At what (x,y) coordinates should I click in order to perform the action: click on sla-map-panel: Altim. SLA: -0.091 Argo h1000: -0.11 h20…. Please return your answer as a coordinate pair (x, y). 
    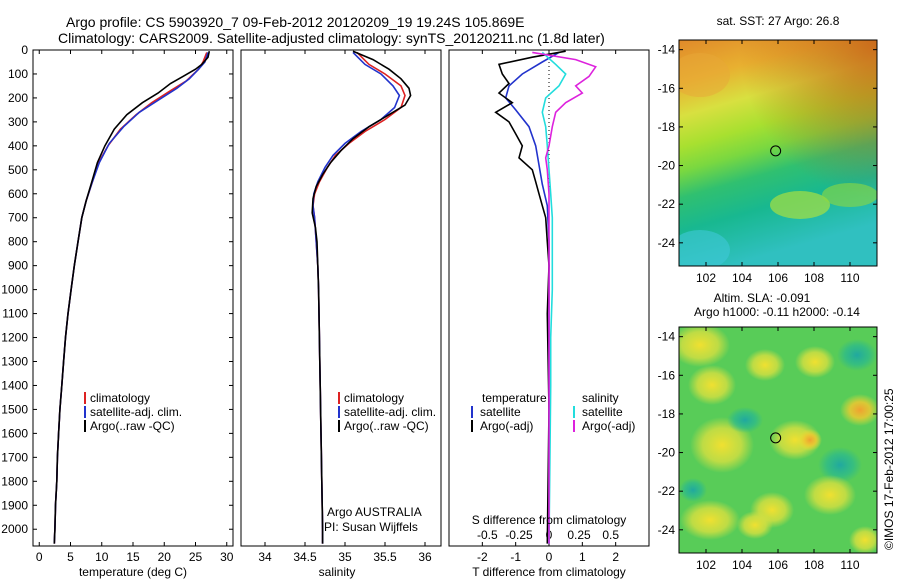
    Looking at the image, I should click on (768, 431).